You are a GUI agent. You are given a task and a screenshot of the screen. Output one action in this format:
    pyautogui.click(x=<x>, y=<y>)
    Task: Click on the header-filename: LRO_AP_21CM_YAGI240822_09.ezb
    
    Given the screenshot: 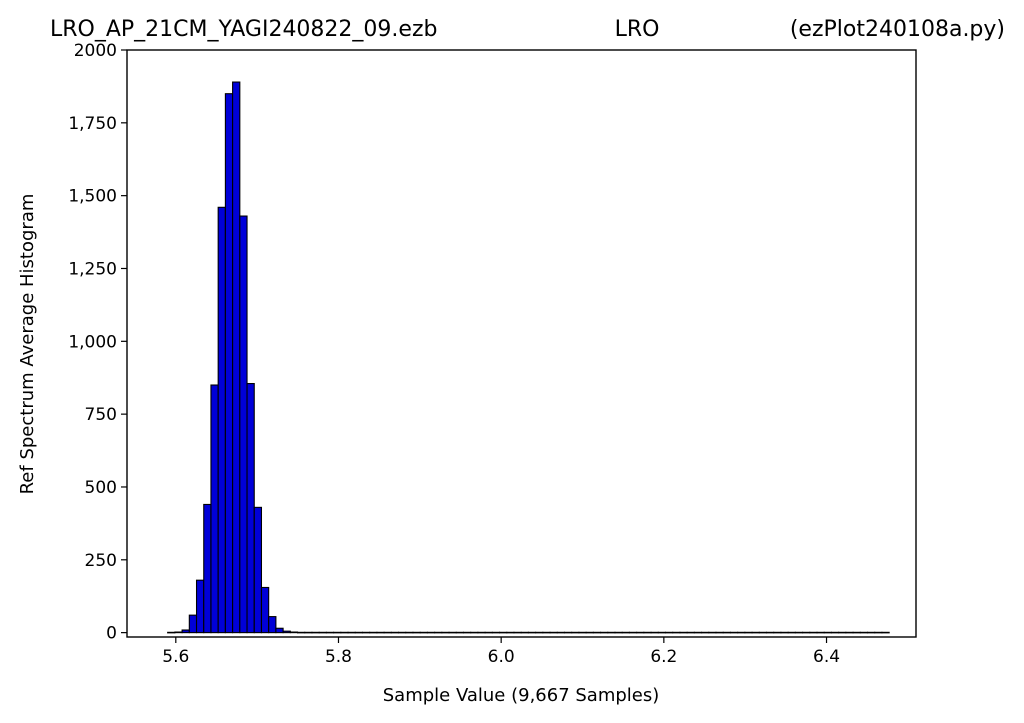 What is the action you would take?
    pyautogui.click(x=243, y=29)
    